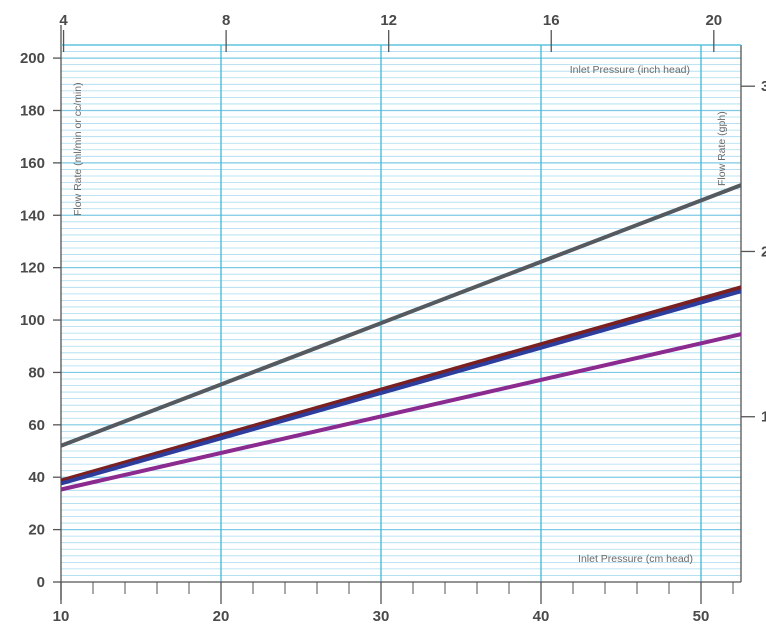  Describe the element at coordinates (388, 20) in the screenshot. I see `x-top-tick-label: 12` at that location.